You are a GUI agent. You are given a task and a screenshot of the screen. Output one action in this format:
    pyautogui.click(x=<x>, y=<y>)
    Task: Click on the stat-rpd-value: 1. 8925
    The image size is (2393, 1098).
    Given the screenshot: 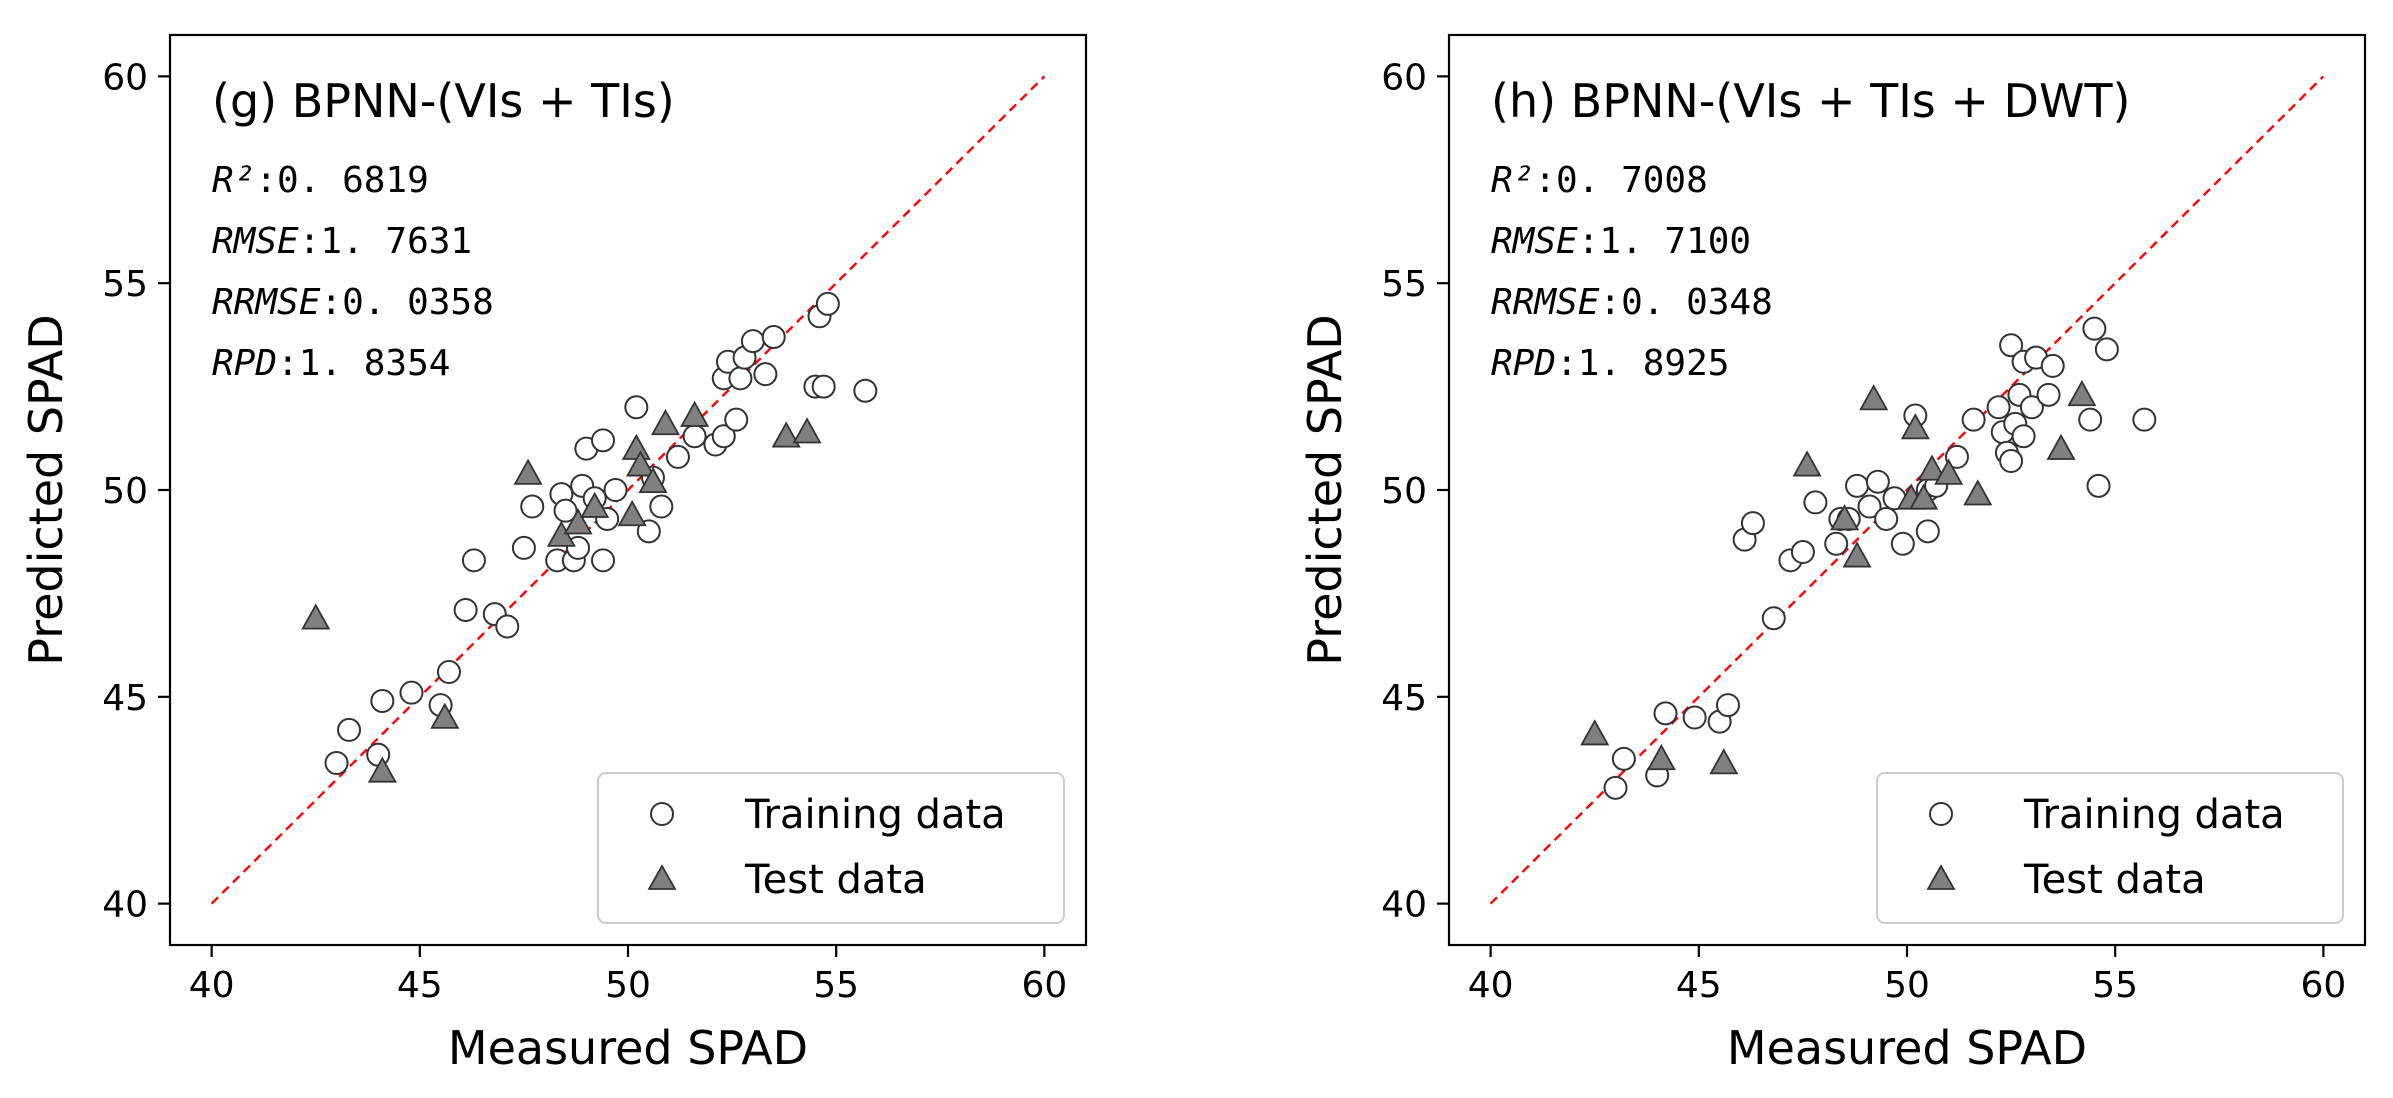 What is the action you would take?
    pyautogui.click(x=1654, y=363)
    